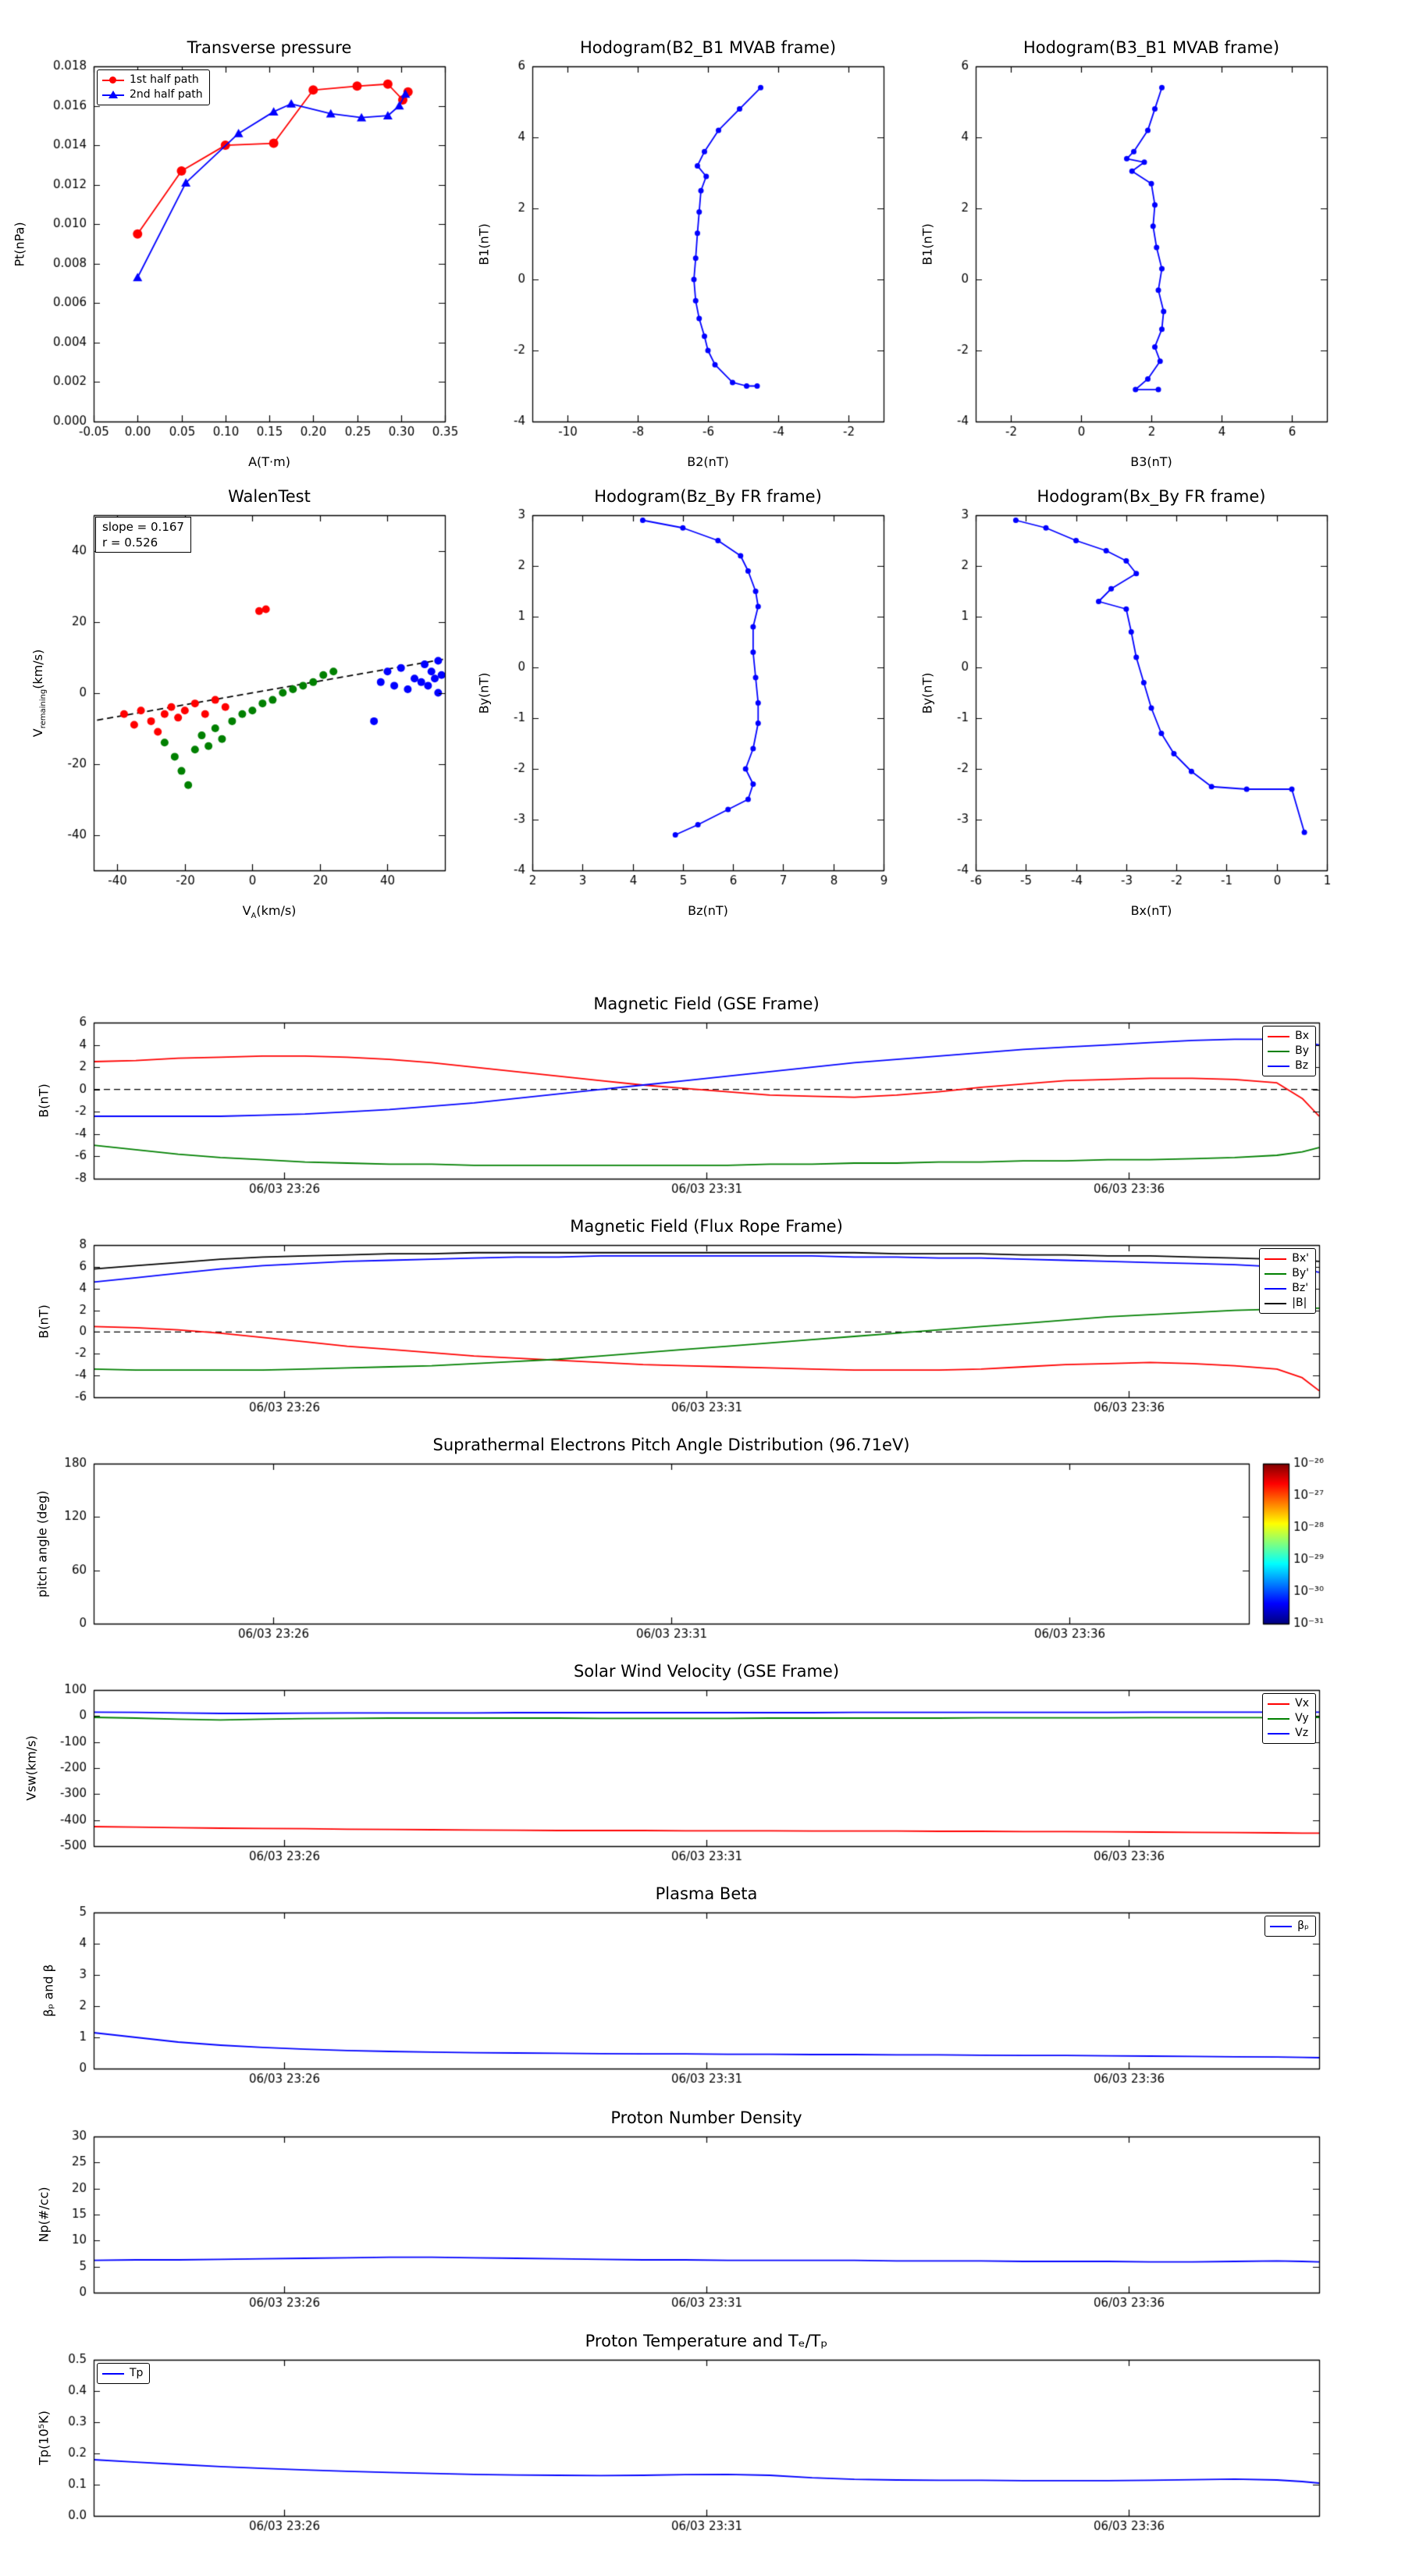 Image resolution: width=1405 pixels, height=2576 pixels. What do you see at coordinates (681, 702) in the screenshot?
I see `panel-hodogram-bz-by: Hodogram(Bz_By FR frame) Bz(nT) By(nT)` at bounding box center [681, 702].